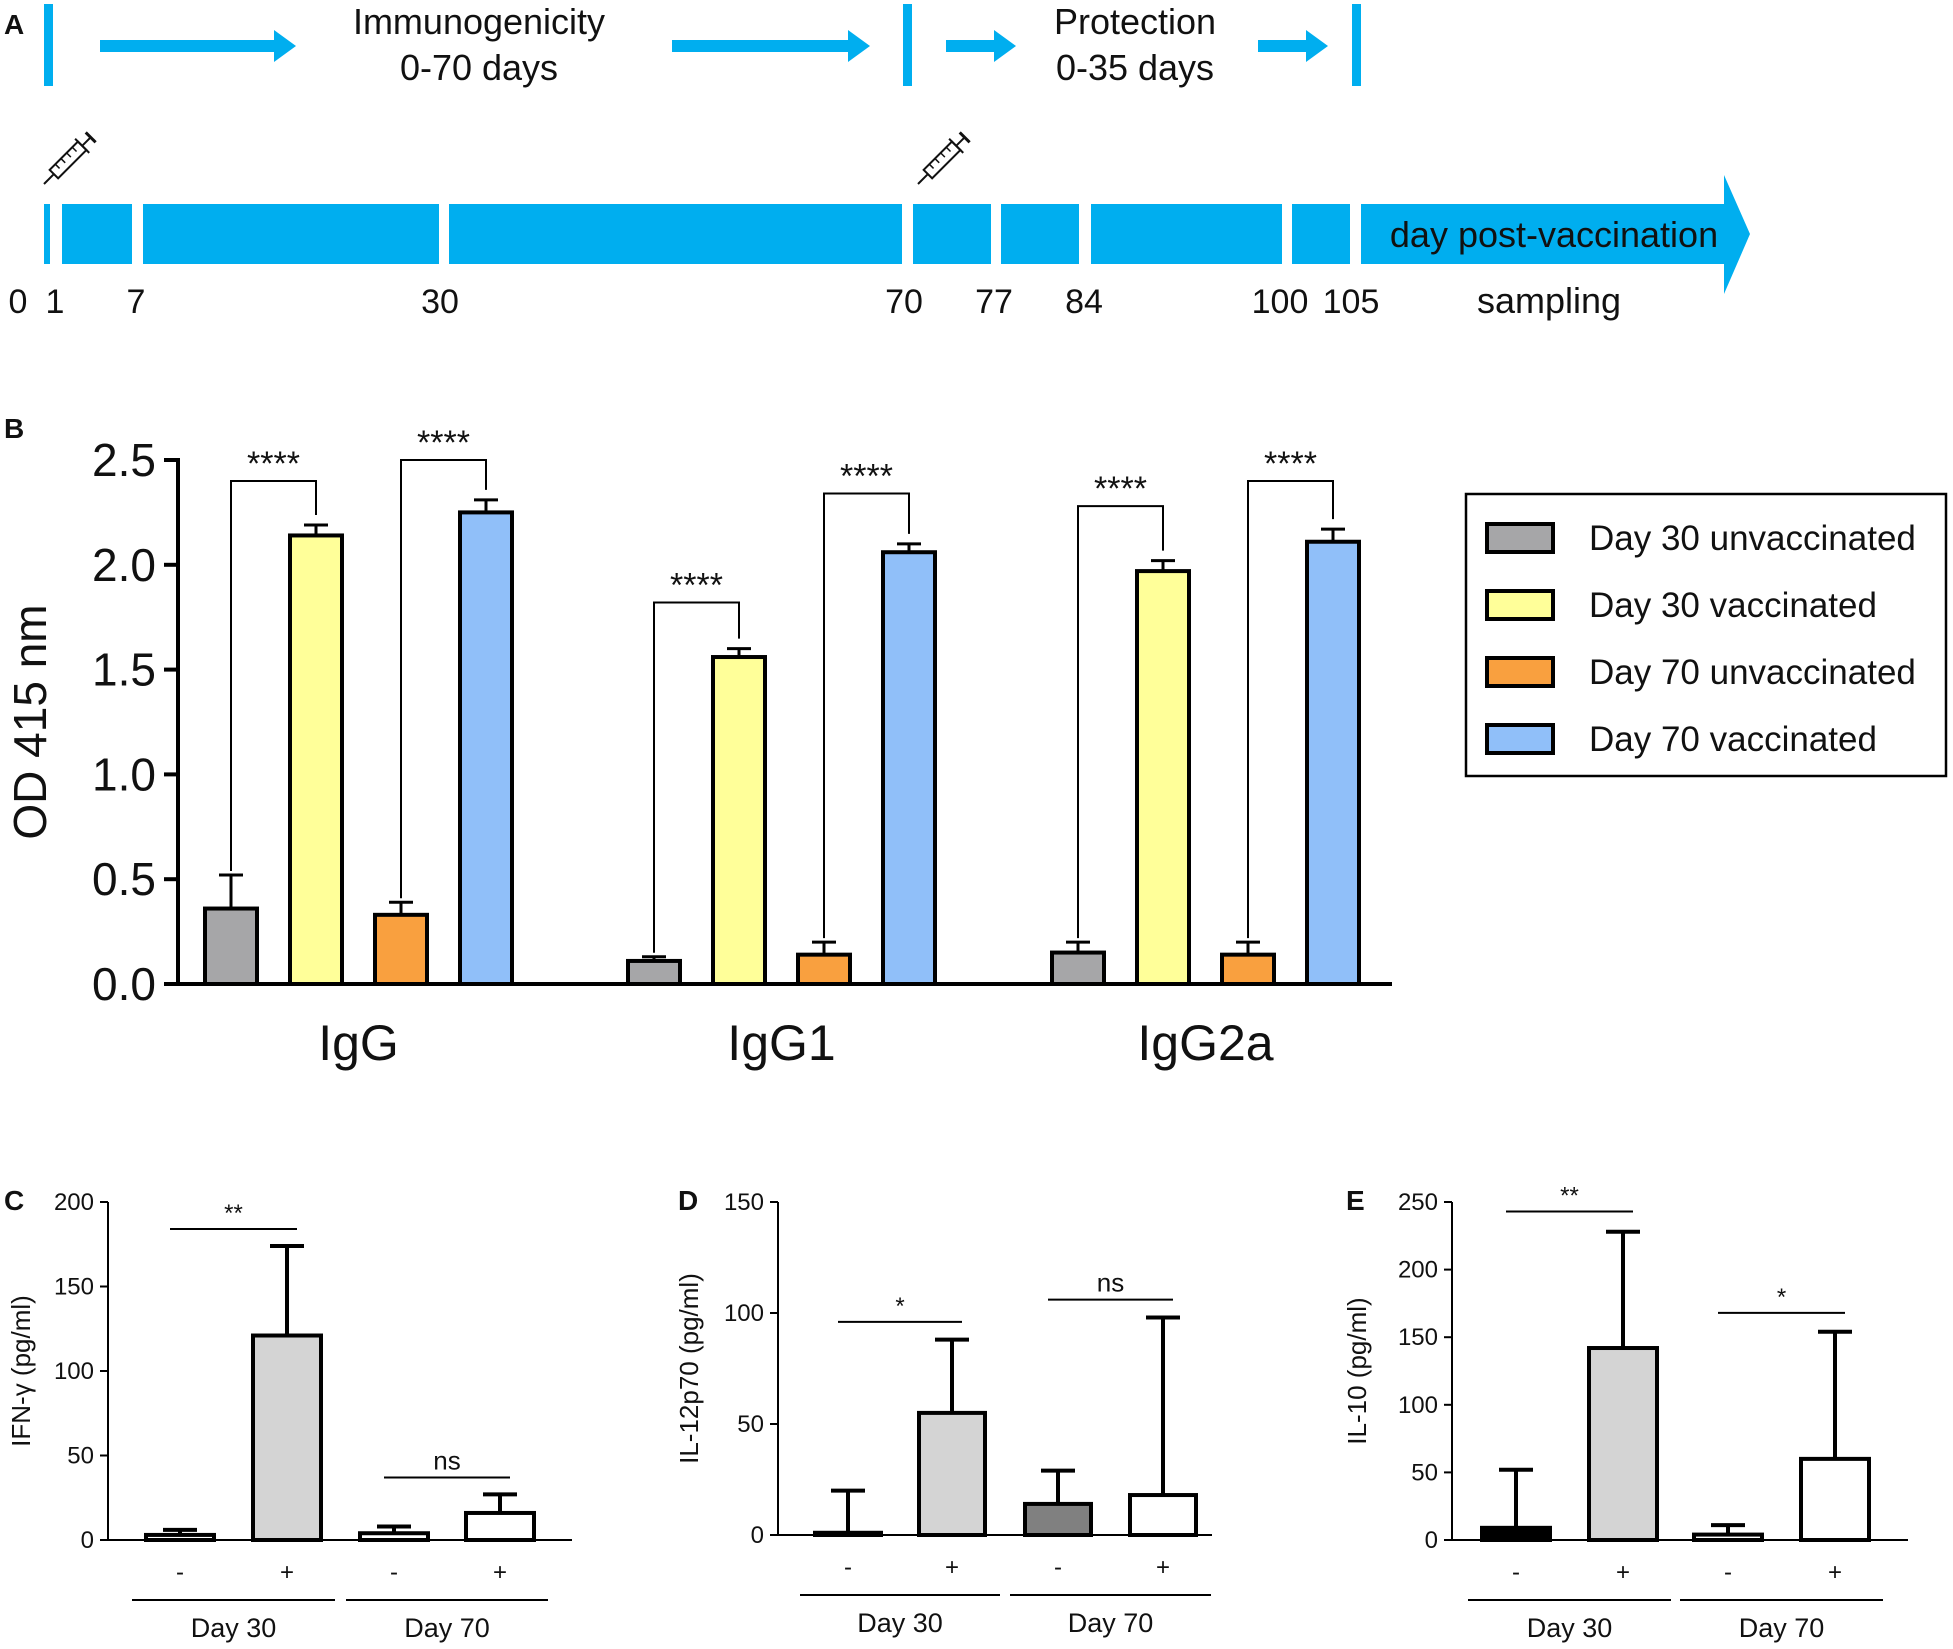  I want to click on y-axis-title: IFN-γ (pg/ml), so click(21, 1371).